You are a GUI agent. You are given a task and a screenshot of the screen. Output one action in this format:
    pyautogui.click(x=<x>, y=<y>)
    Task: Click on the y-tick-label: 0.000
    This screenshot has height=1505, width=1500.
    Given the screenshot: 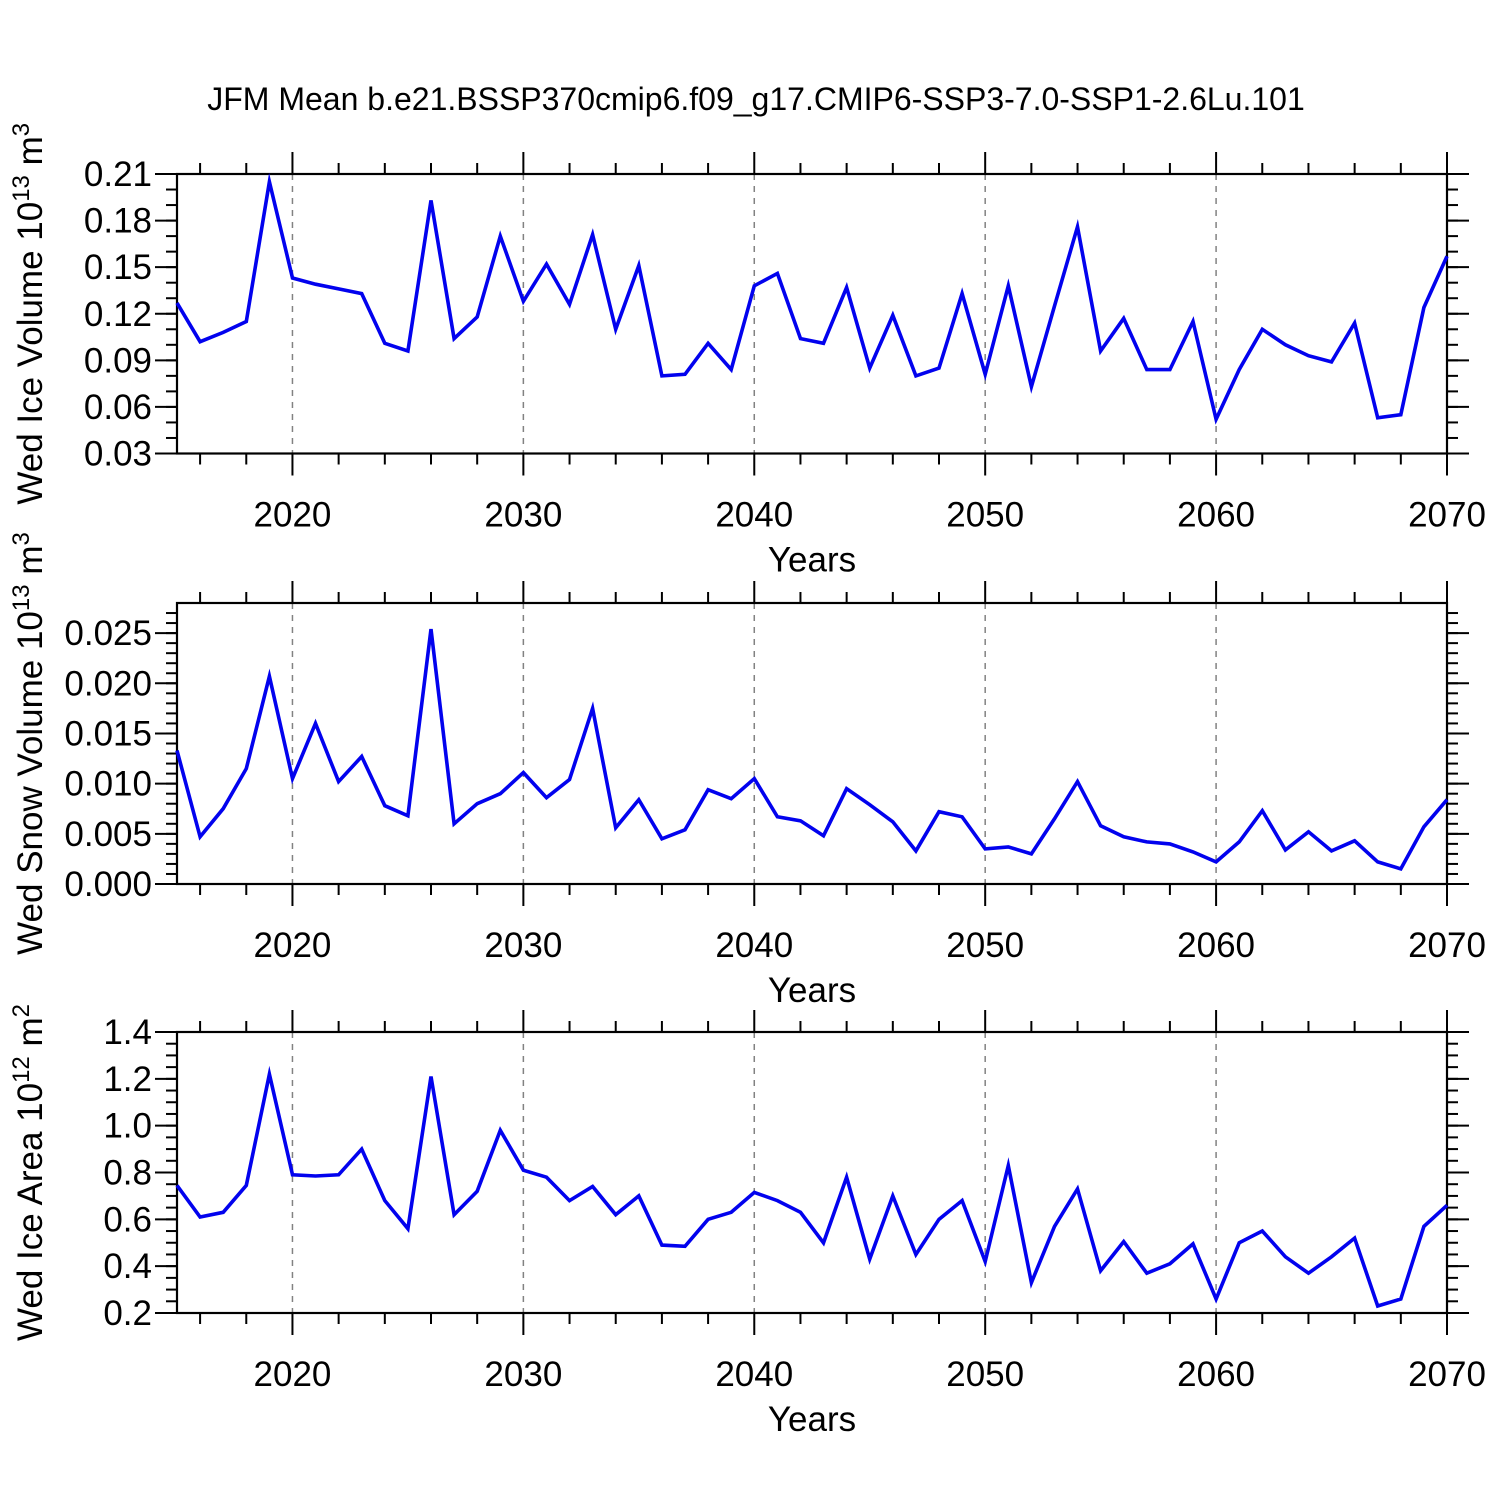 What is the action you would take?
    pyautogui.click(x=108, y=884)
    